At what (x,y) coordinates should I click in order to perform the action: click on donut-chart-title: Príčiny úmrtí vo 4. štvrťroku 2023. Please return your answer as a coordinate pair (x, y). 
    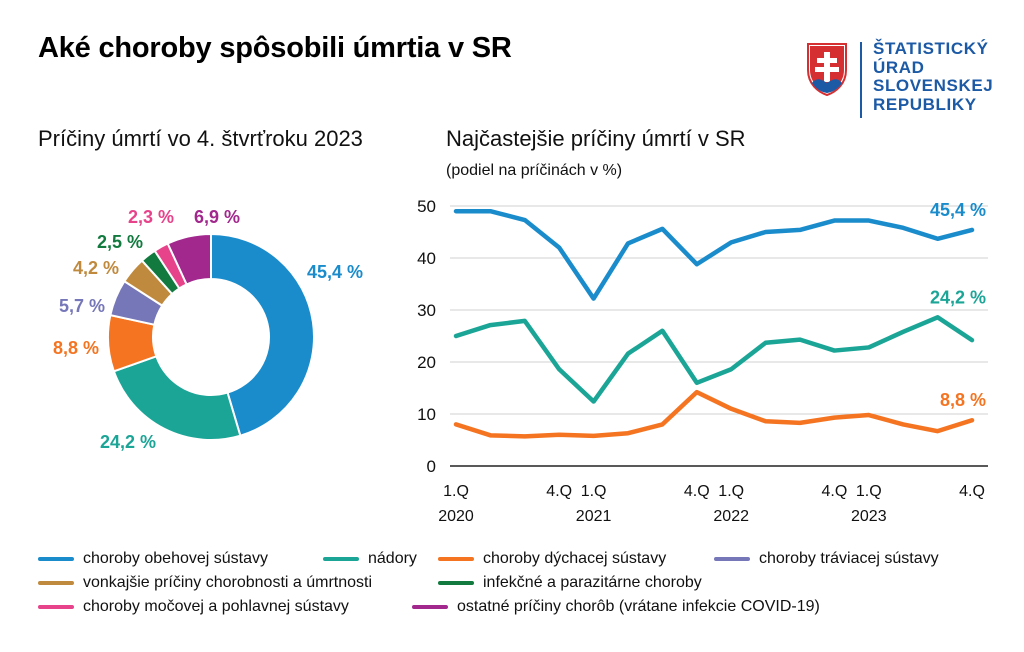
    Looking at the image, I should click on (200, 138).